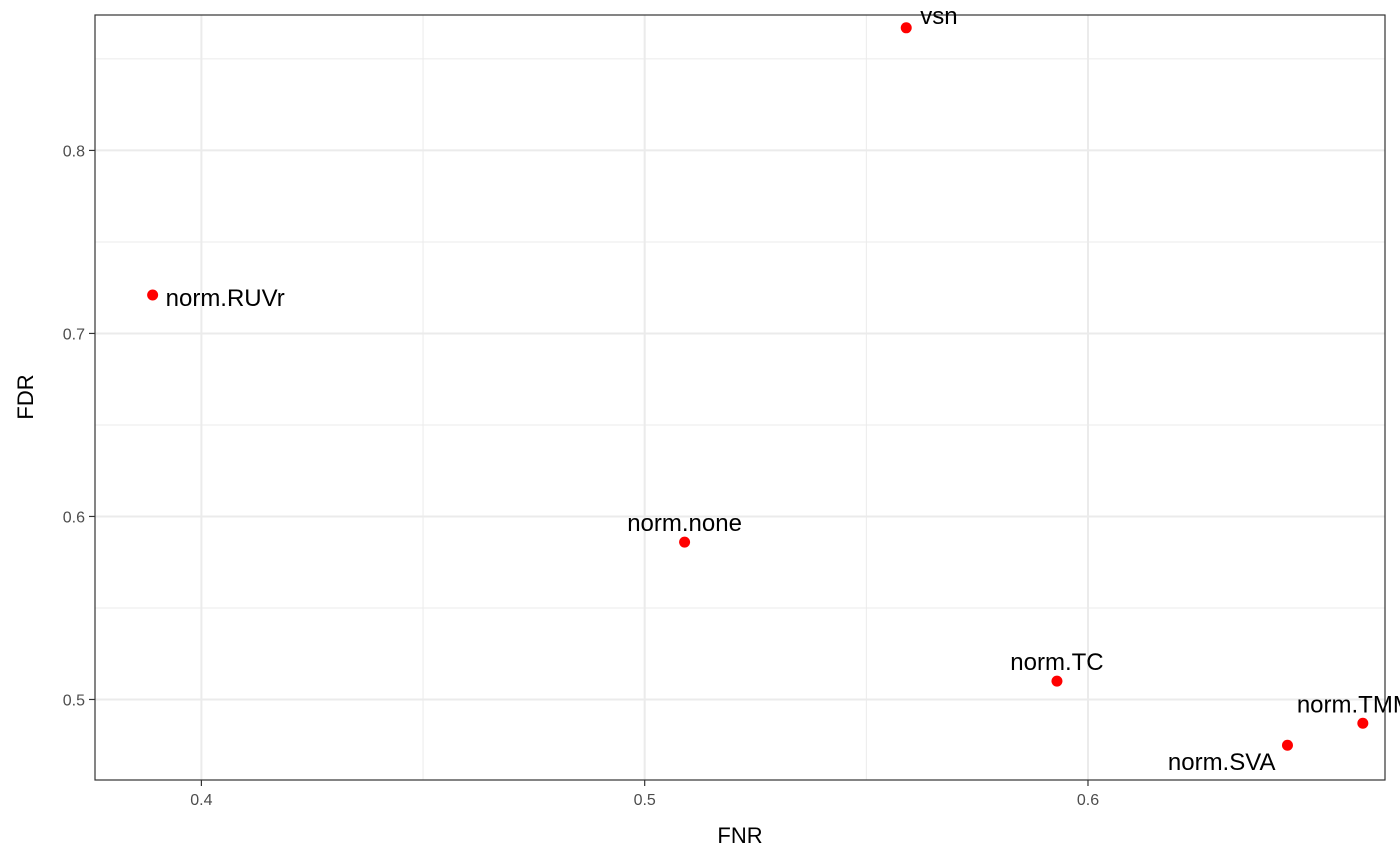 This screenshot has height=865, width=1400. What do you see at coordinates (684, 523) in the screenshot?
I see `point-label: norm.none` at bounding box center [684, 523].